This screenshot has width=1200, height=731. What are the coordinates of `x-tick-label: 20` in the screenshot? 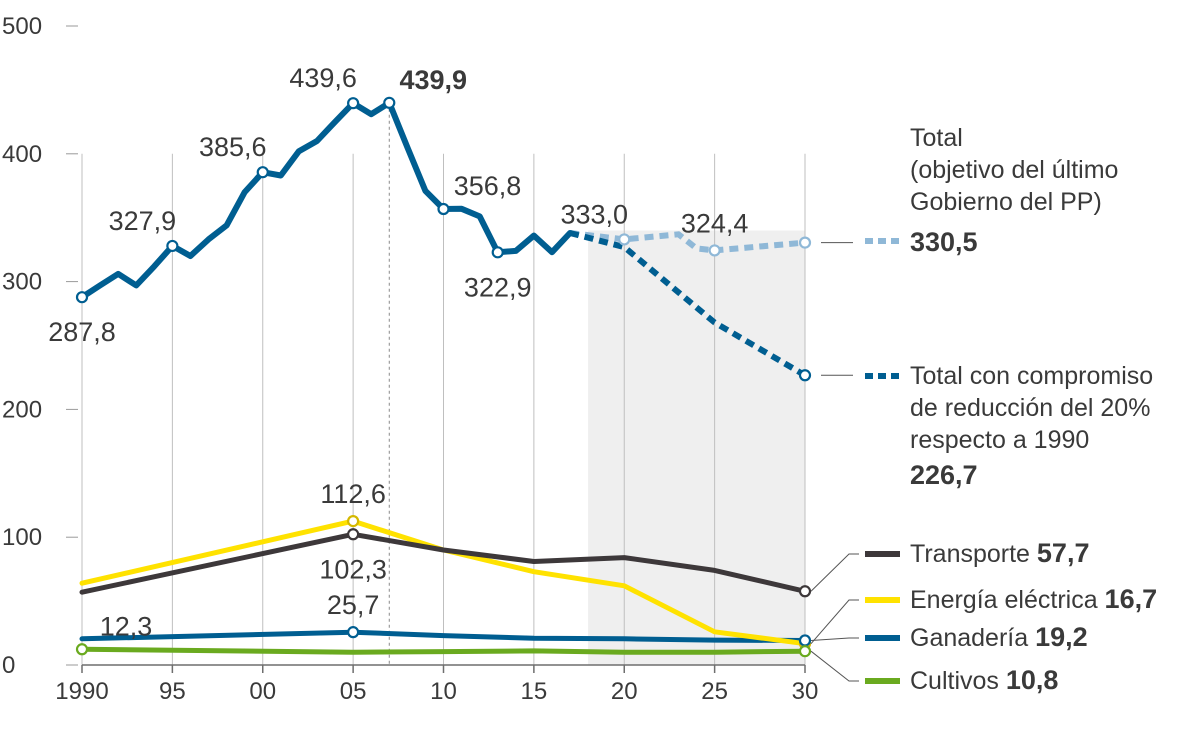 It's located at (624, 691).